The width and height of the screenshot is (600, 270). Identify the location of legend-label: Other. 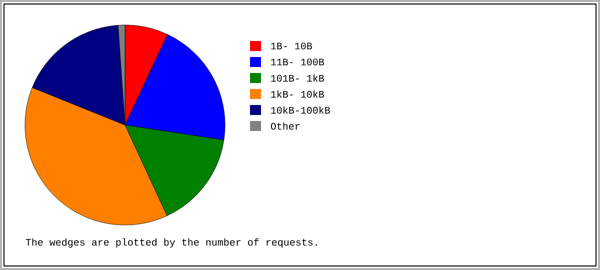
(285, 126).